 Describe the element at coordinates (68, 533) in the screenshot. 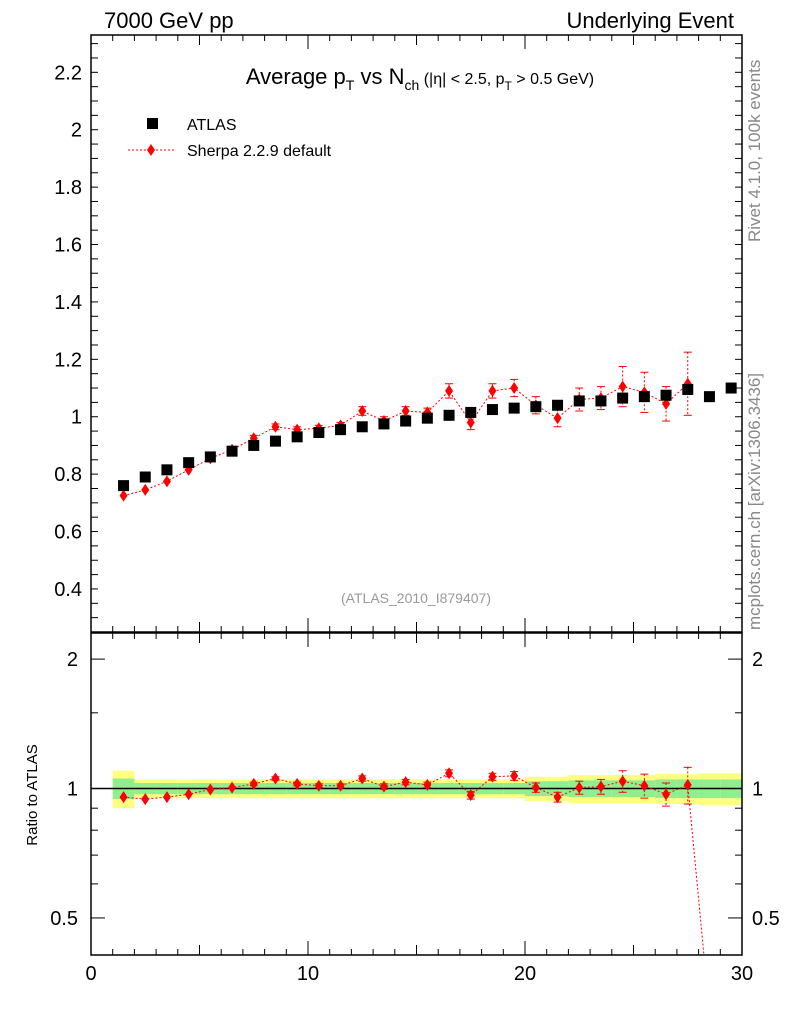

I see `main-y-tick-label: 0.6` at that location.